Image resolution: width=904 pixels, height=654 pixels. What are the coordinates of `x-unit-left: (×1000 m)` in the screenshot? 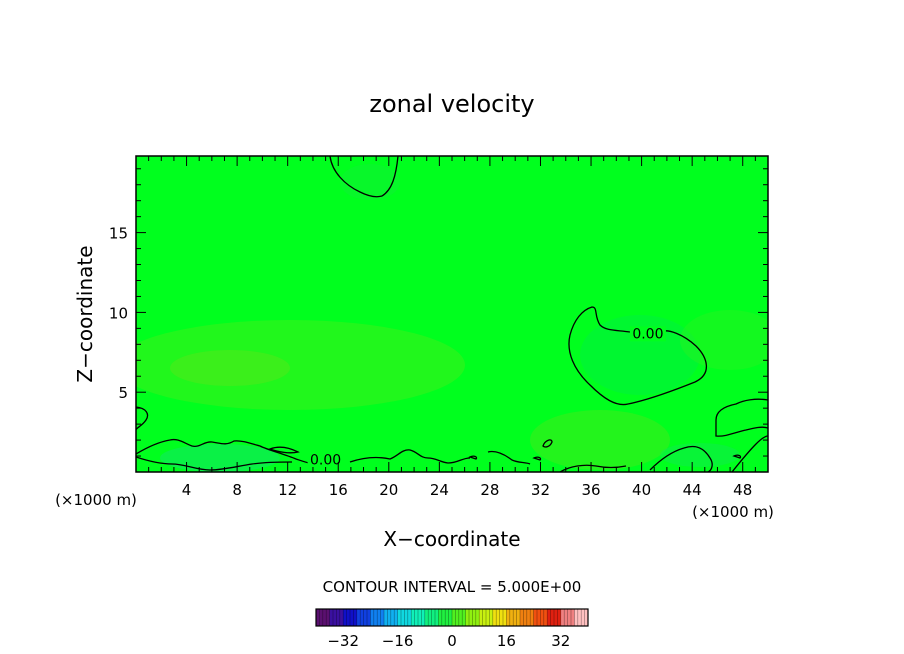 It's located at (96, 500).